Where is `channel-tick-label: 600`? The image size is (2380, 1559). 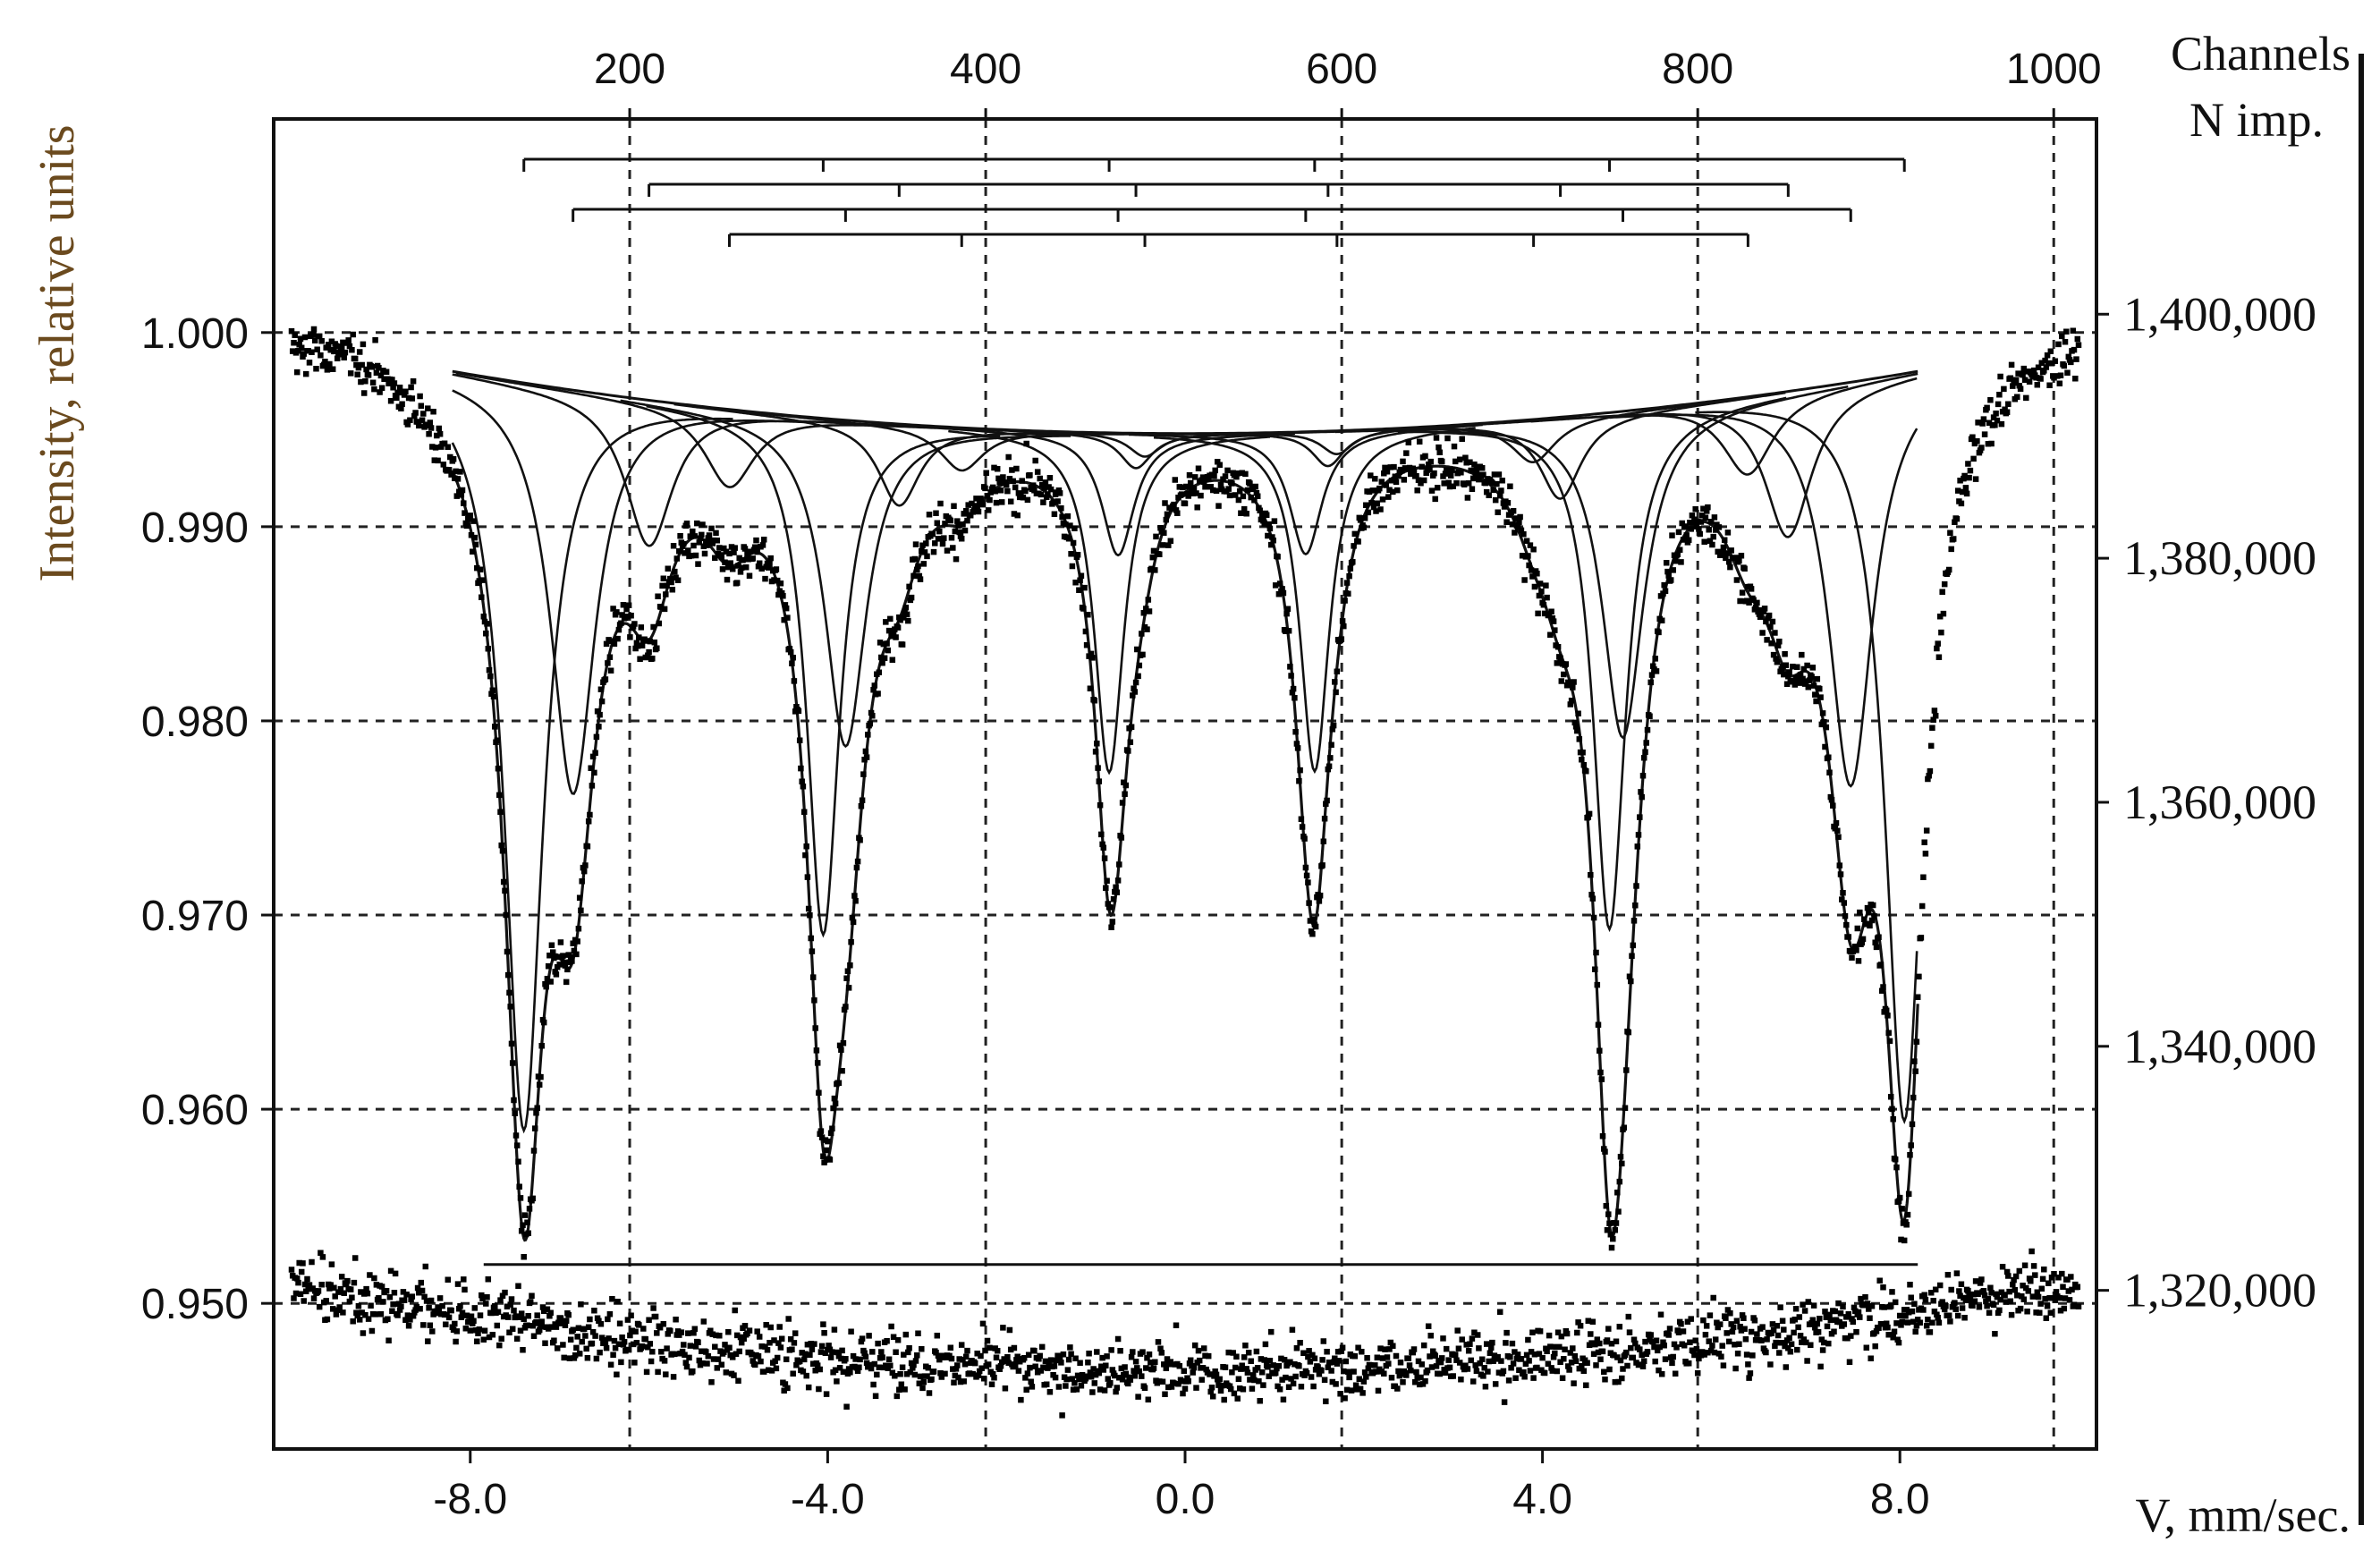 channel-tick-label: 600 is located at coordinates (1341, 70).